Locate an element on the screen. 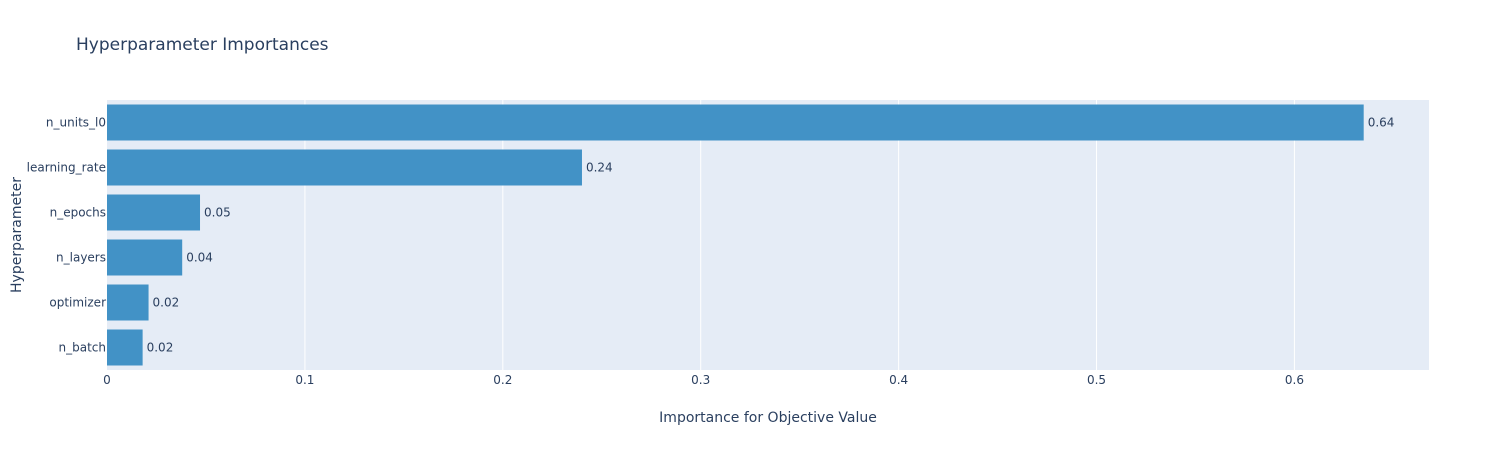  bar-value-label: 0.24 is located at coordinates (599, 168).